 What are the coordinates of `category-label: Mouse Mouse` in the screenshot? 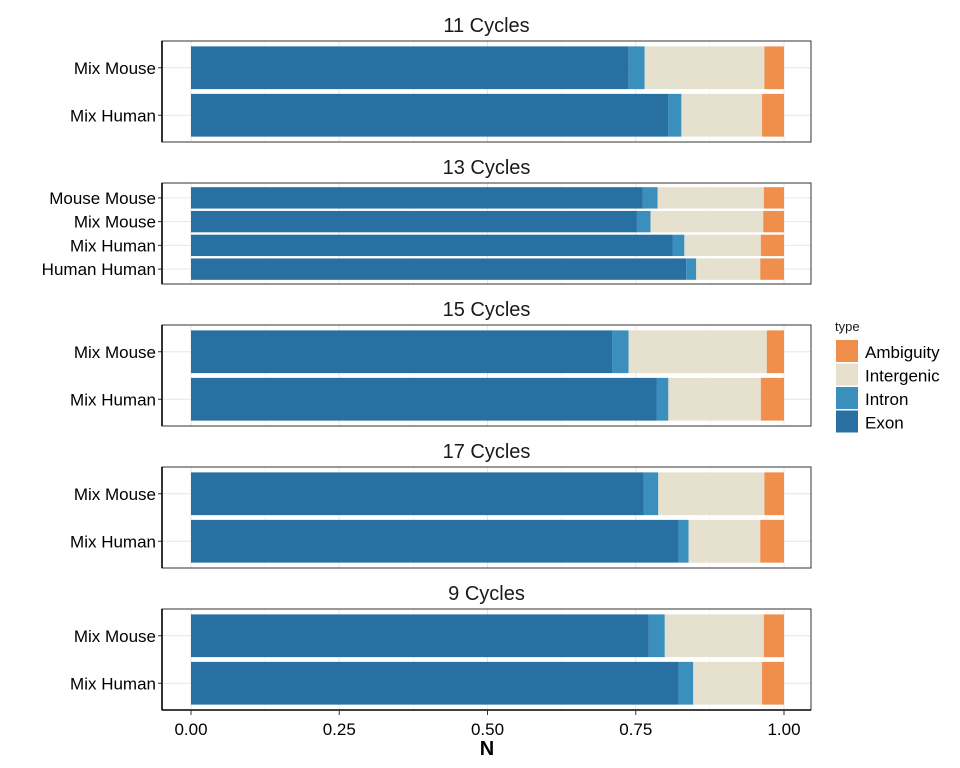 It's located at (102, 198).